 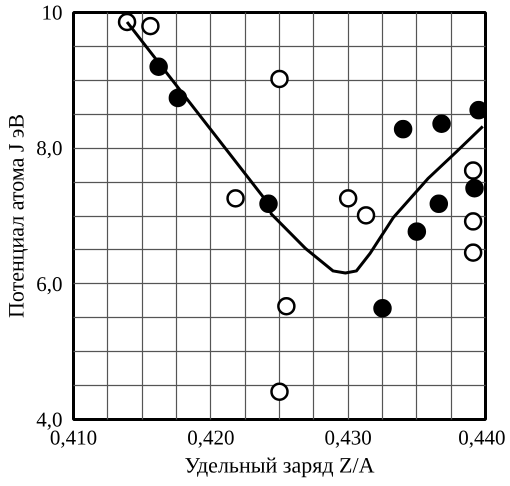 What do you see at coordinates (210, 438) in the screenshot?
I see `x-tick-label: 0,420` at bounding box center [210, 438].